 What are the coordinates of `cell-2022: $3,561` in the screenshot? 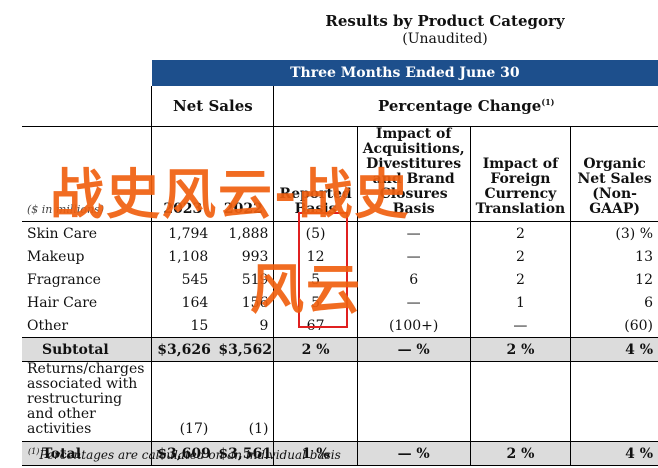 It's located at (243, 453).